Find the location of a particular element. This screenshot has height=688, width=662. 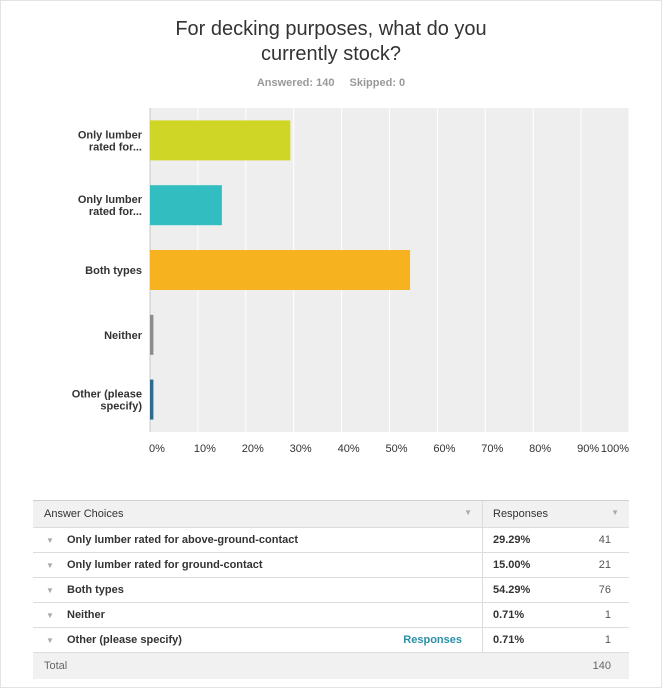

x-tick-label: 80% is located at coordinates (540, 449).